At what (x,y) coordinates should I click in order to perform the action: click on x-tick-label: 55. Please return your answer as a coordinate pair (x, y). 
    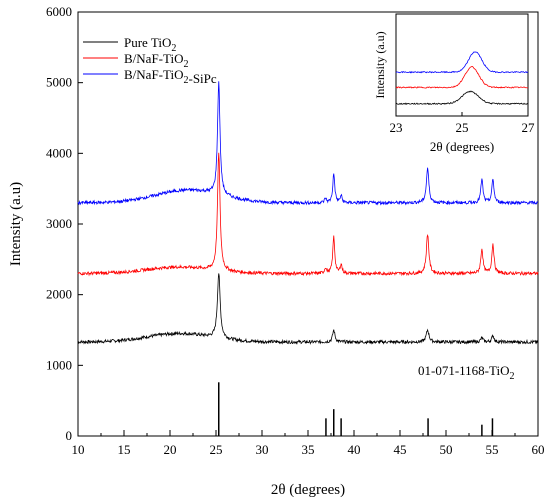
    Looking at the image, I should click on (492, 449).